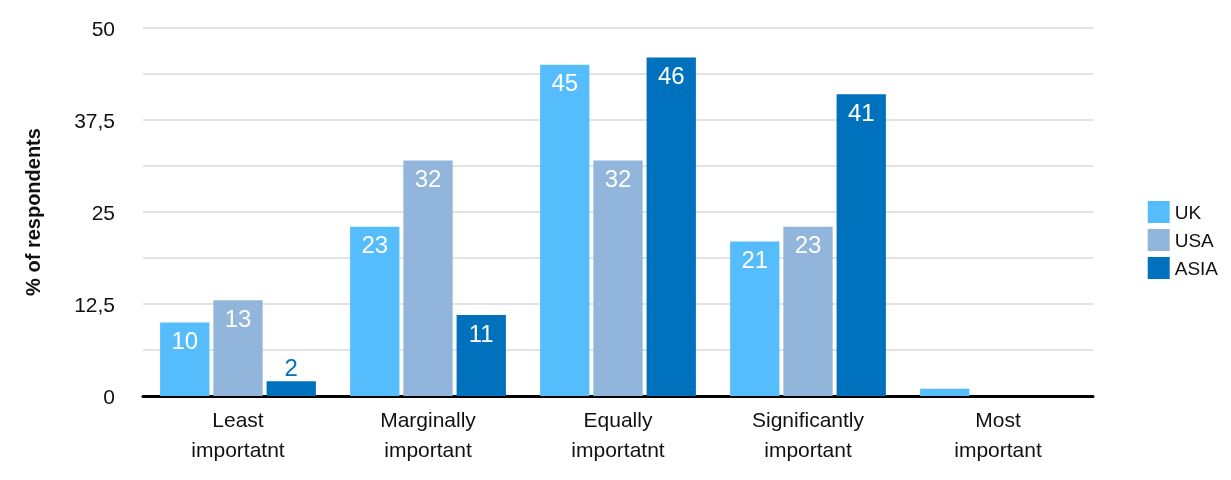 The height and width of the screenshot is (480, 1231). I want to click on data-label: 21, so click(755, 259).